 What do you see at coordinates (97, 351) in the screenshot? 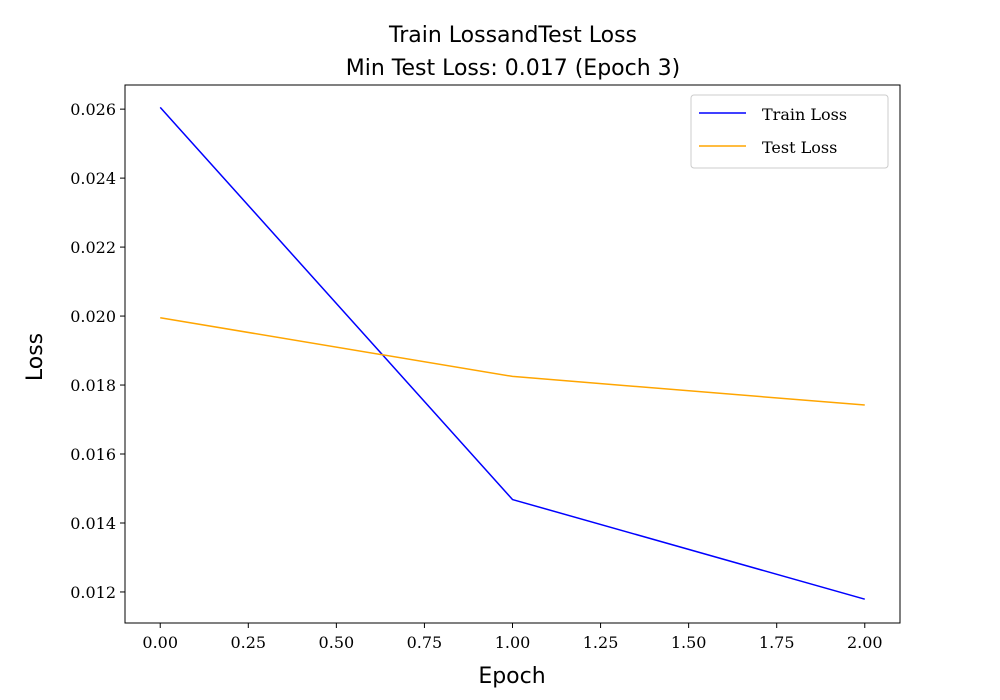
I see `y-axis-ticks: 0.012 0.014 0.016 0.018 0.020 0.022 0.024 0.026` at bounding box center [97, 351].